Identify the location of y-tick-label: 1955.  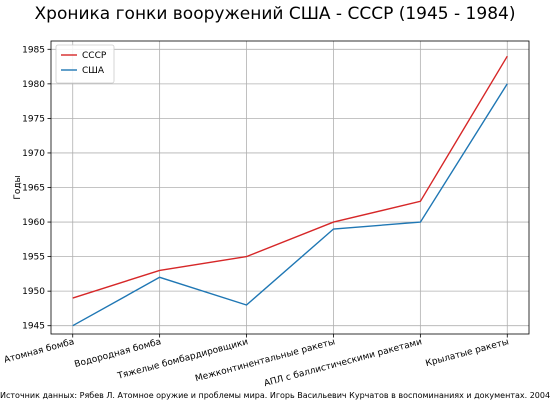
(33, 258).